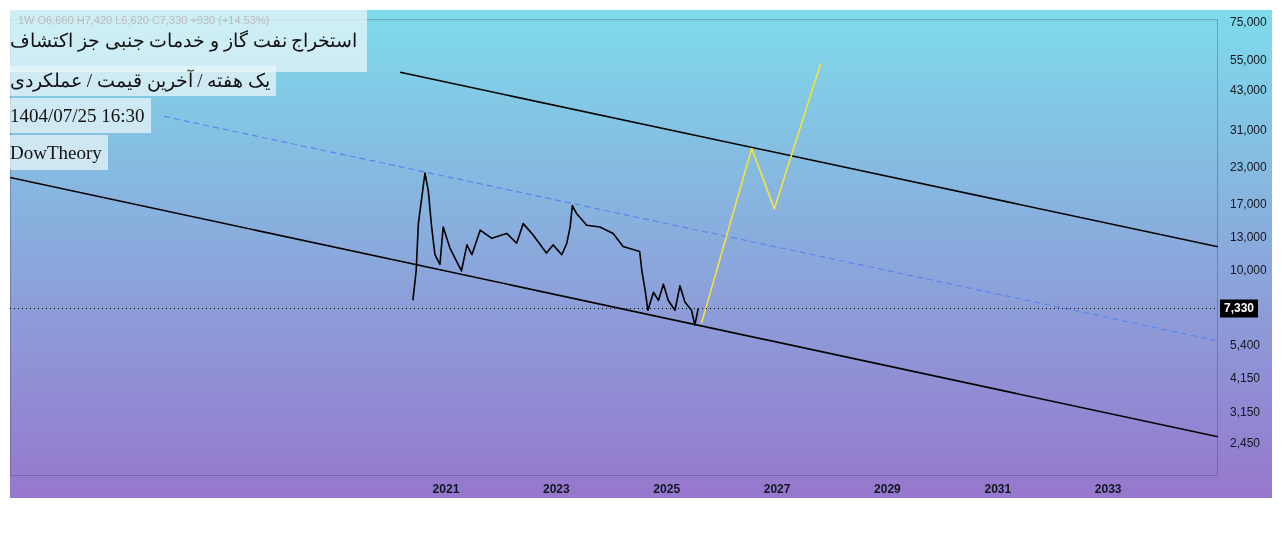  Describe the element at coordinates (1249, 237) in the screenshot. I see `y-tick-label: 13,000` at that location.